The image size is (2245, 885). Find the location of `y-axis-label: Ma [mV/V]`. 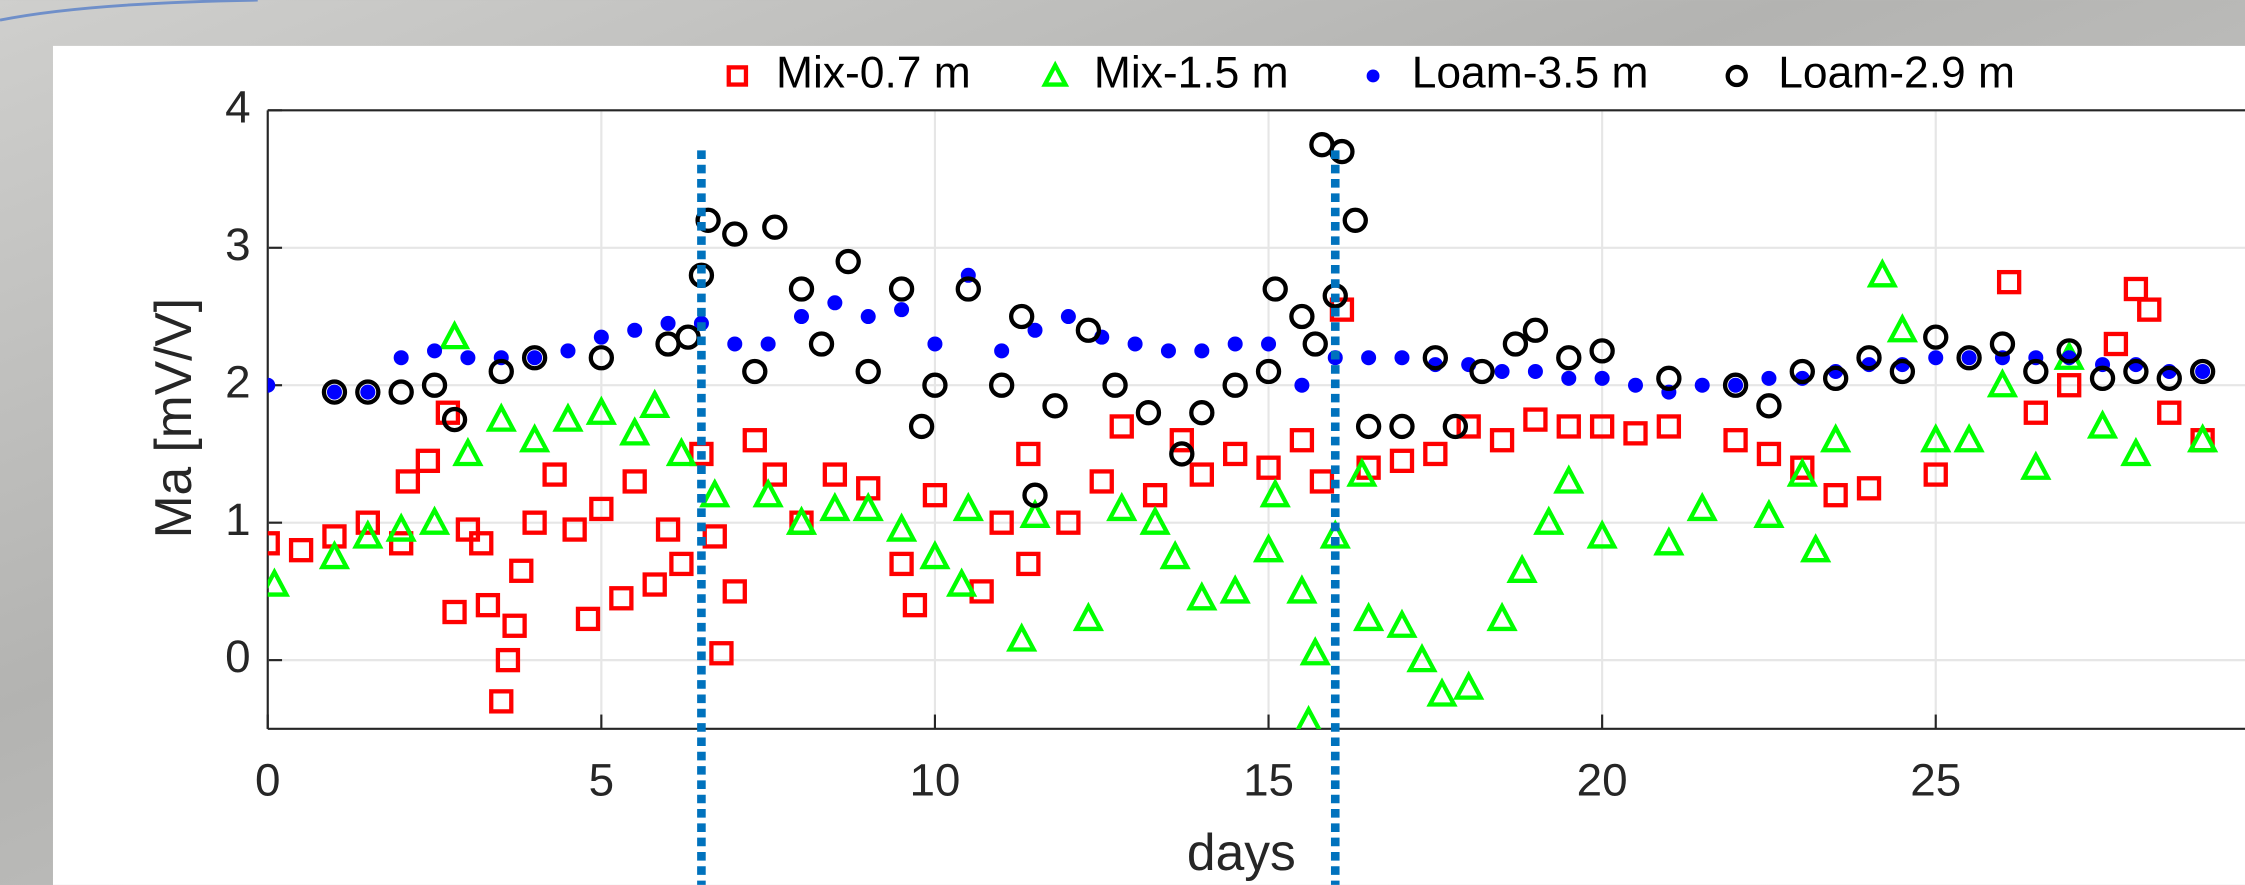

y-axis-label: Ma [mV/V] is located at coordinates (173, 418).